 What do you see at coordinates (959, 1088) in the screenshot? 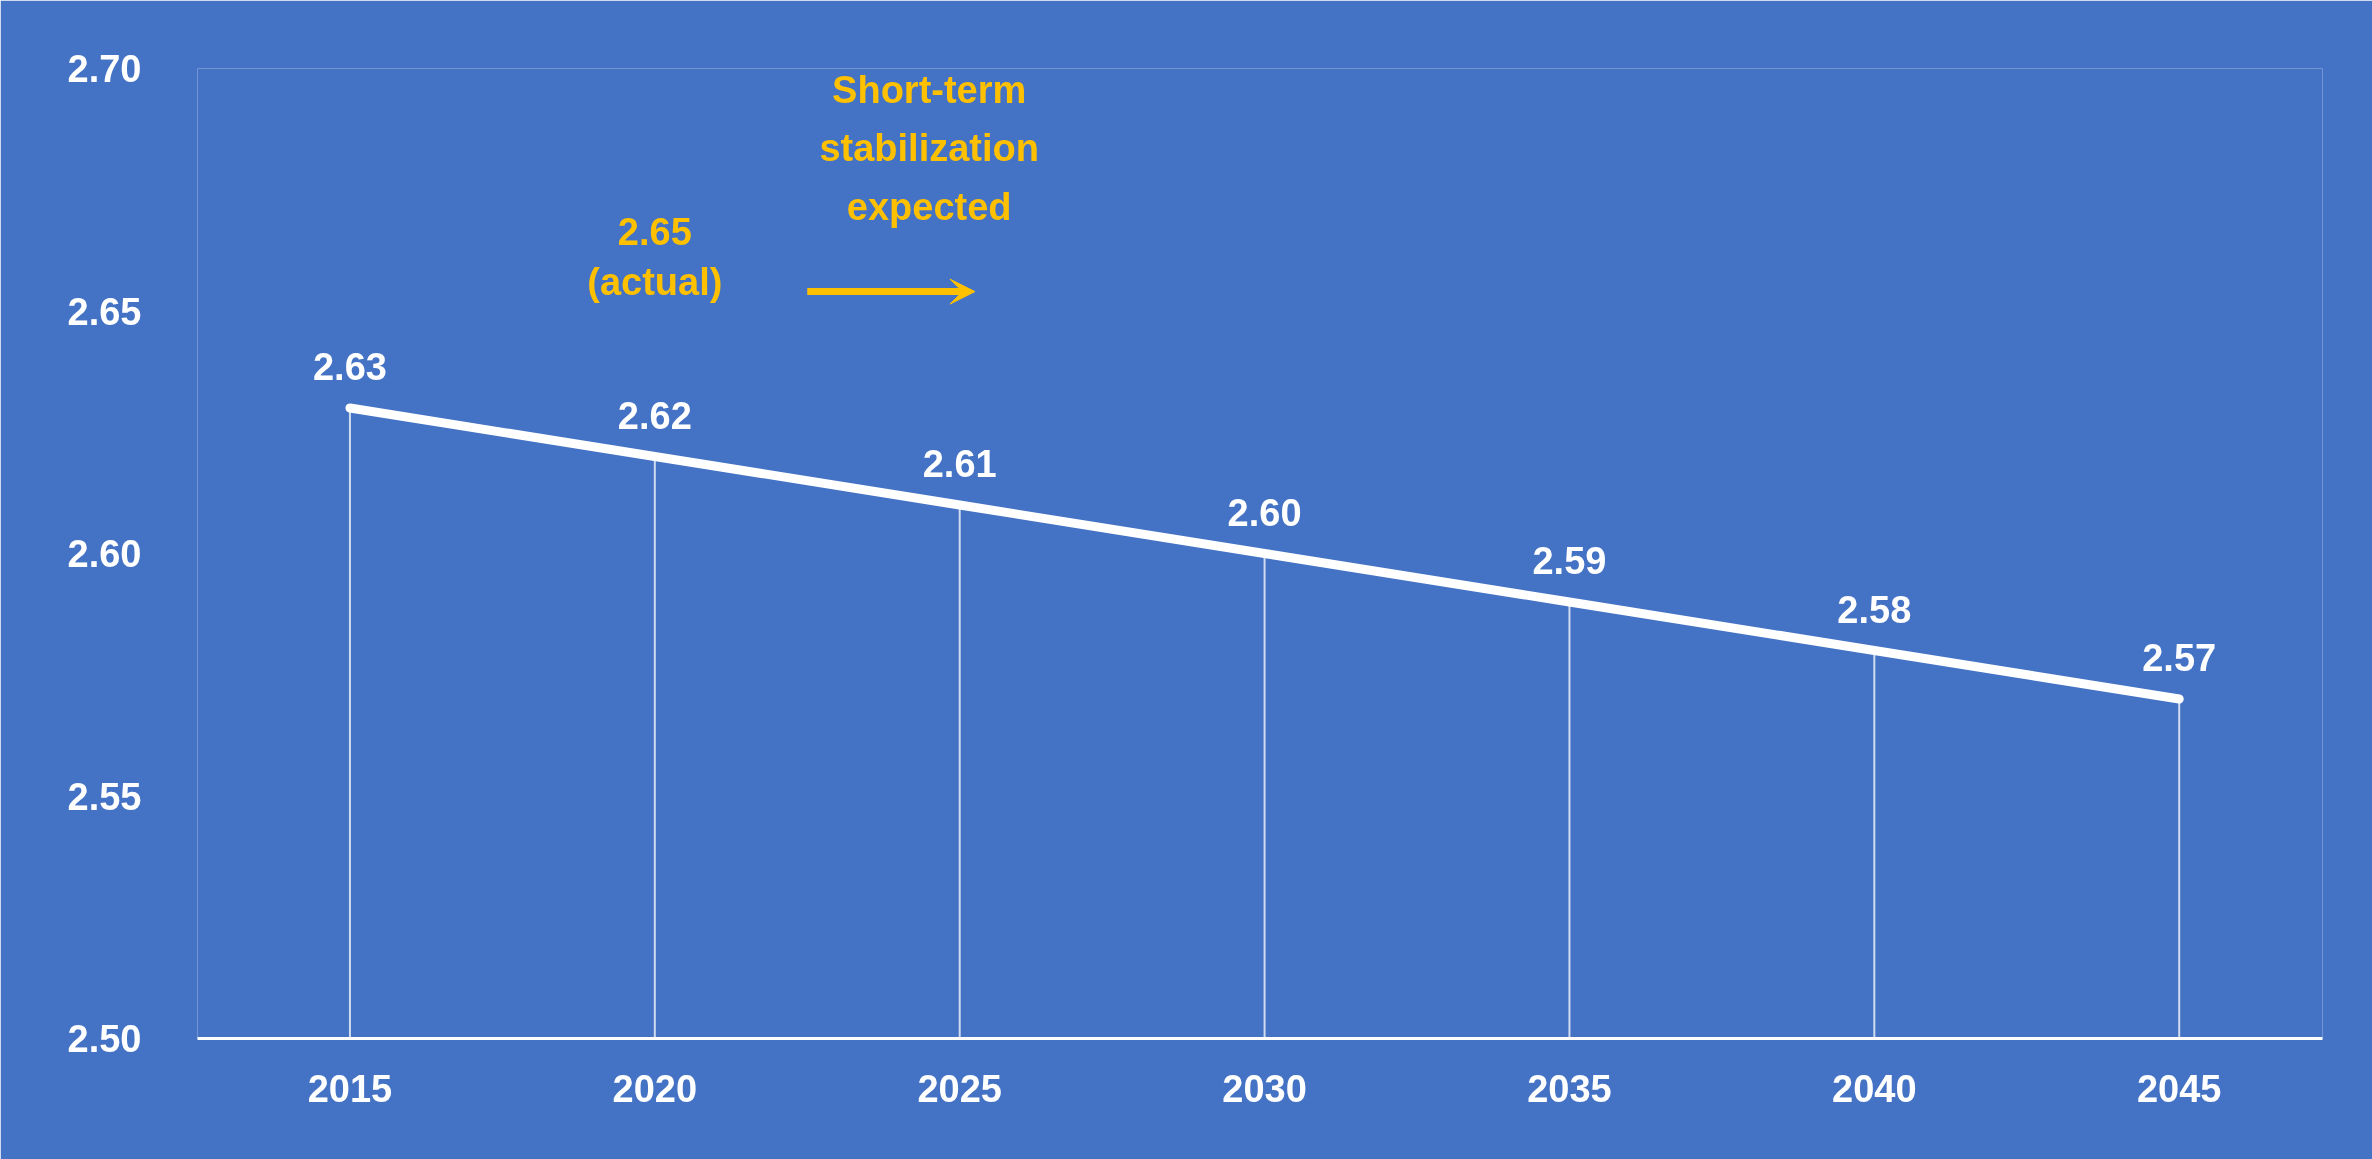
I see `x-tick-label: 2025` at bounding box center [959, 1088].